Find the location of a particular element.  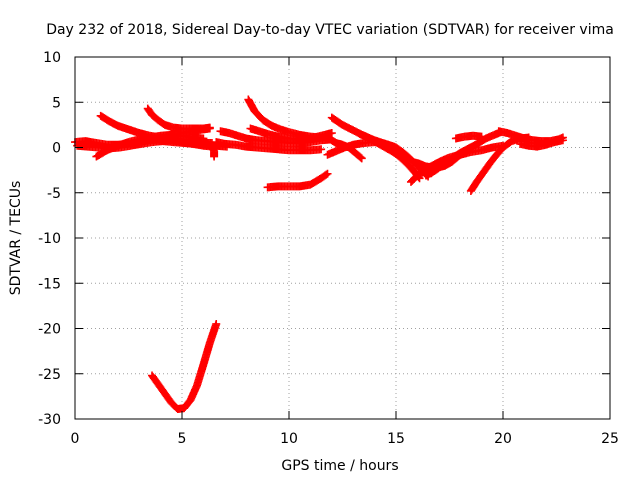

series-arc-d is located at coordinates (156, 129).